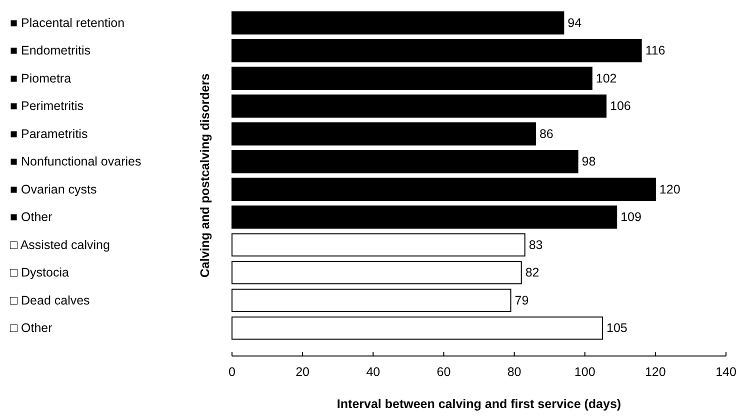  I want to click on data-label: 94, so click(575, 23).